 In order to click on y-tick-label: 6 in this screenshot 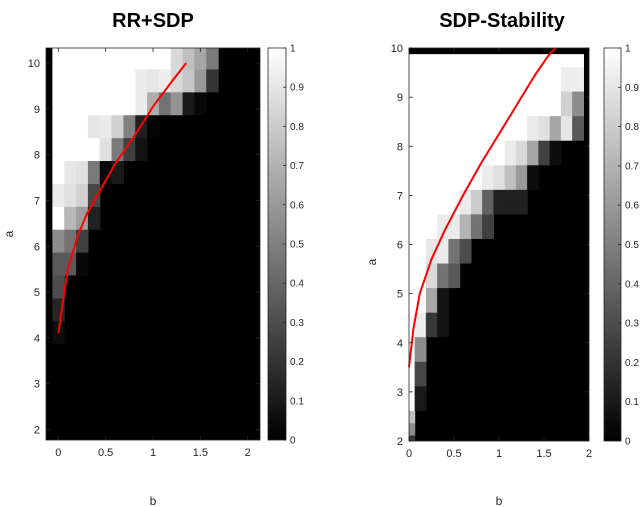, I will do `click(37, 247)`.